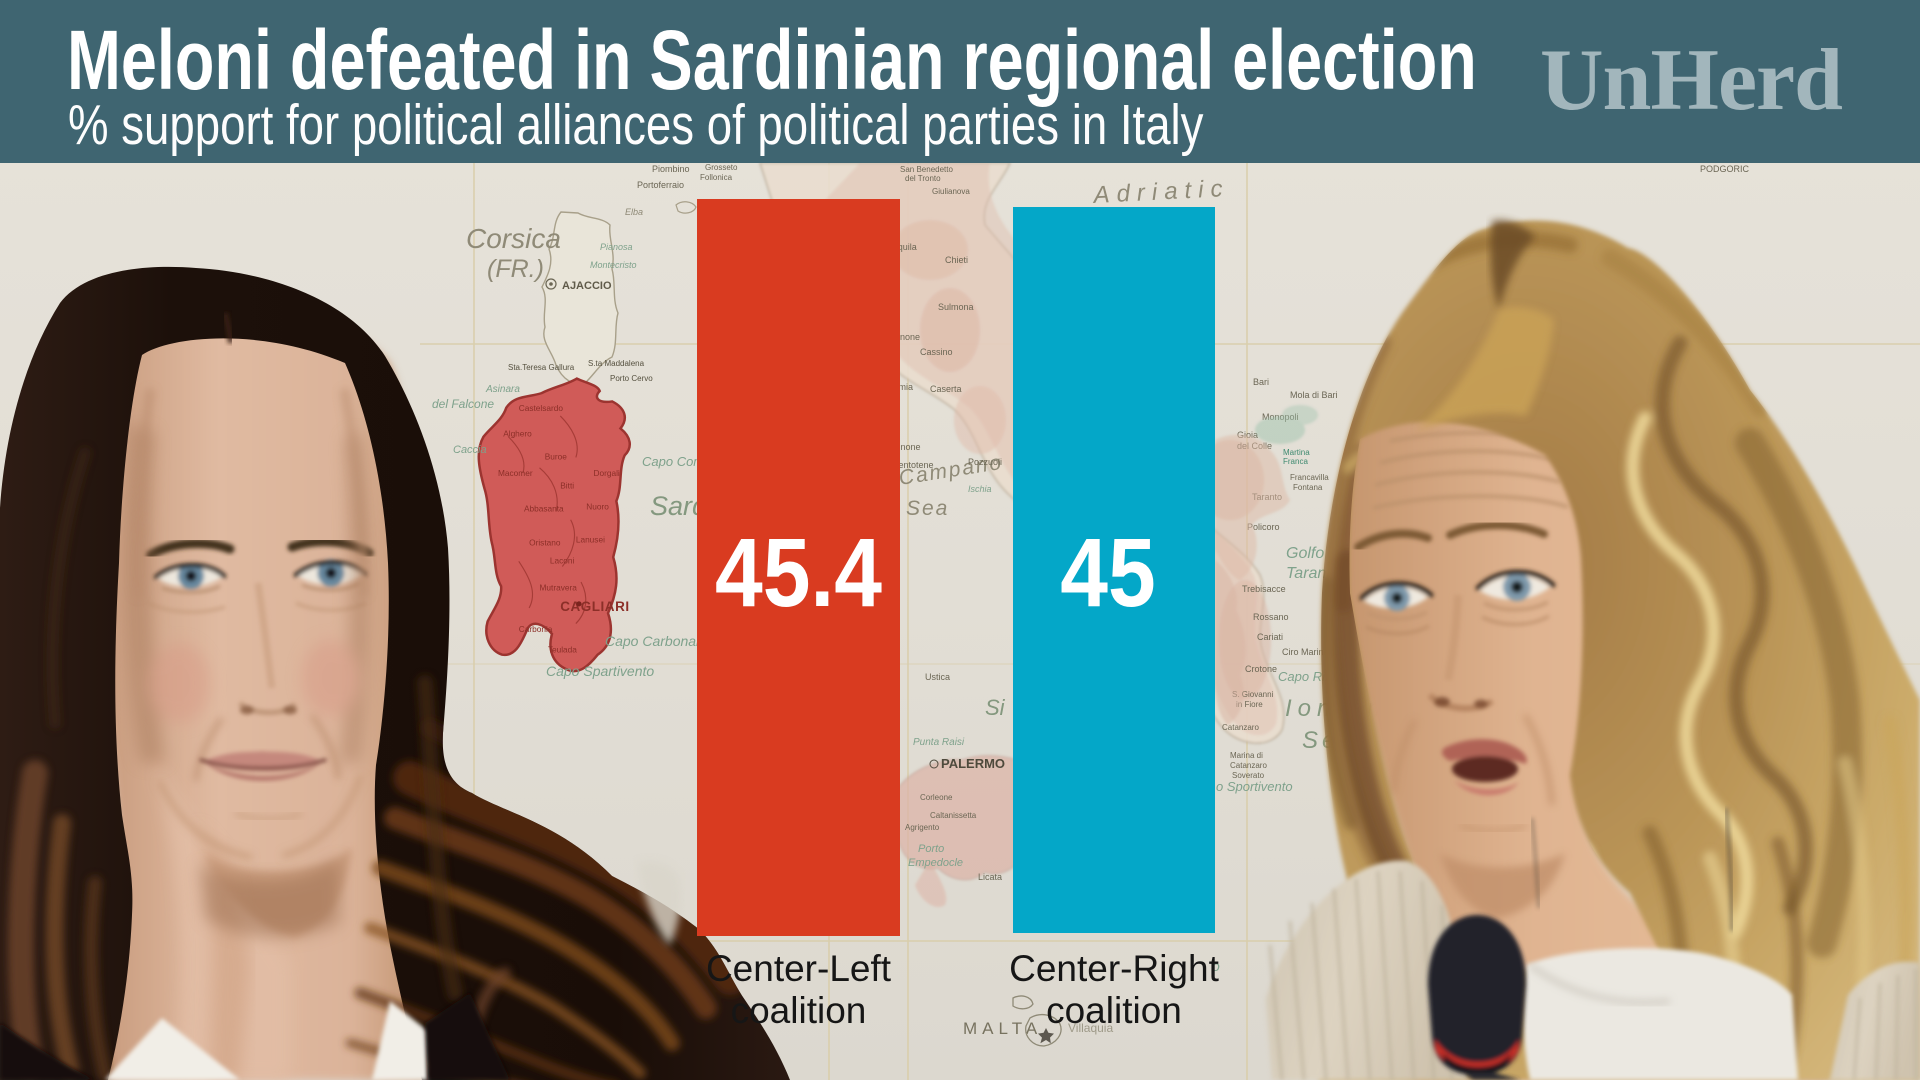 The height and width of the screenshot is (1080, 1920). What do you see at coordinates (600, 671) in the screenshot?
I see `svg-text: Capo Spartivento` at bounding box center [600, 671].